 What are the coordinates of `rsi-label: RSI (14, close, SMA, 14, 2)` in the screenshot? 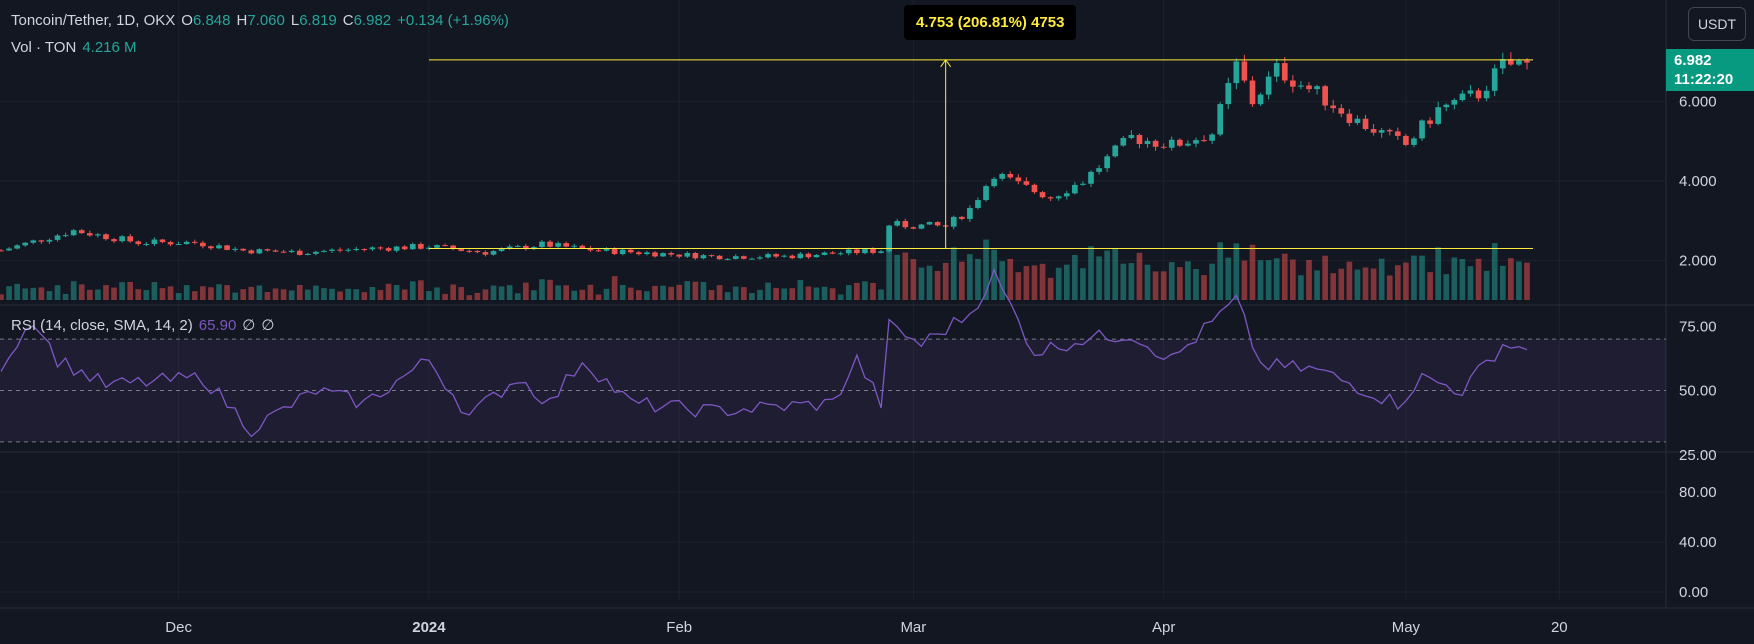 It's located at (102, 325).